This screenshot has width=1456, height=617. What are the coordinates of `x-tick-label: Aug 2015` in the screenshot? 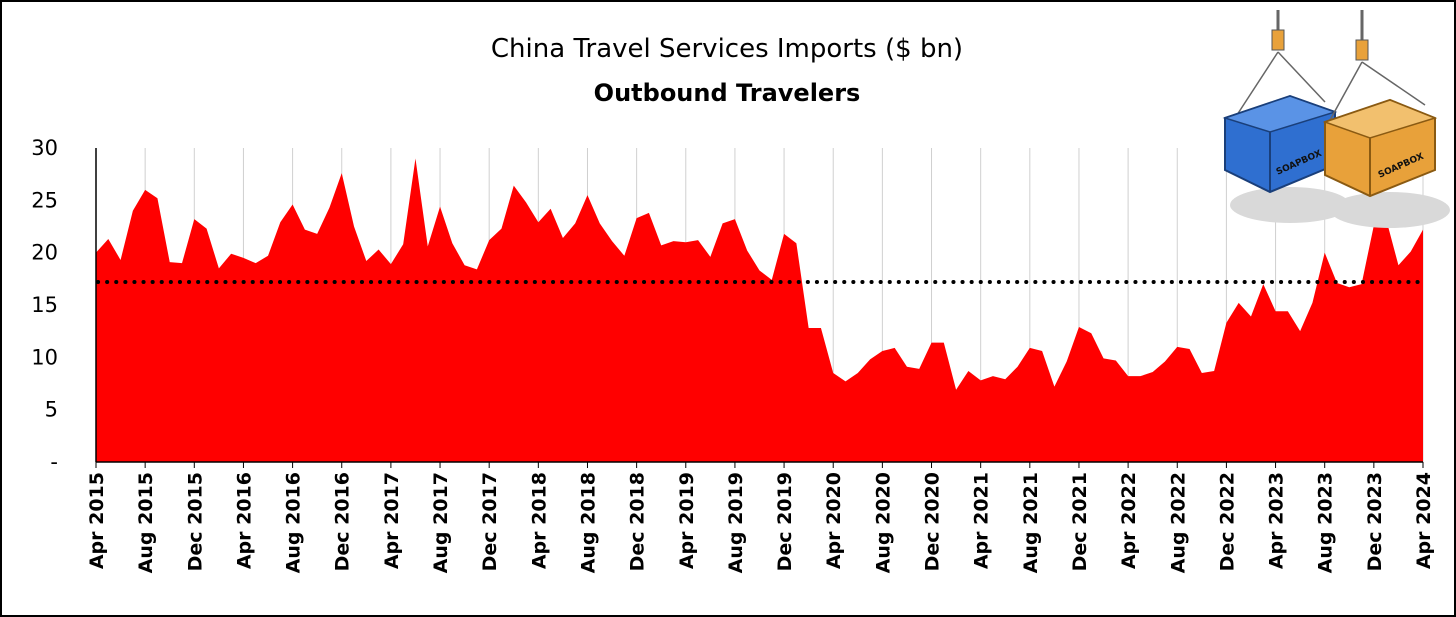 It's located at (146, 522).